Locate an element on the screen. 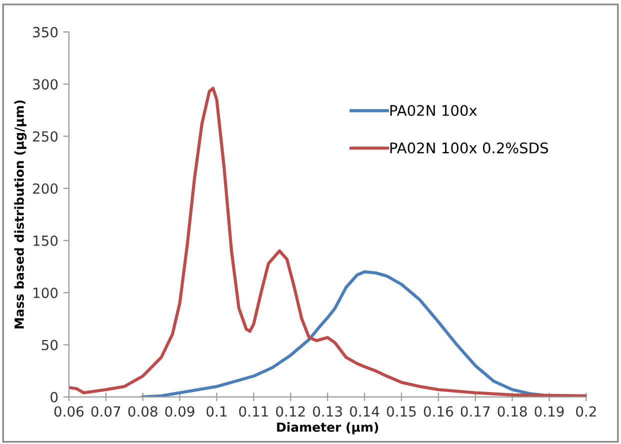 The image size is (621, 444). x-axis-title: Diameter (µm) is located at coordinates (327, 428).